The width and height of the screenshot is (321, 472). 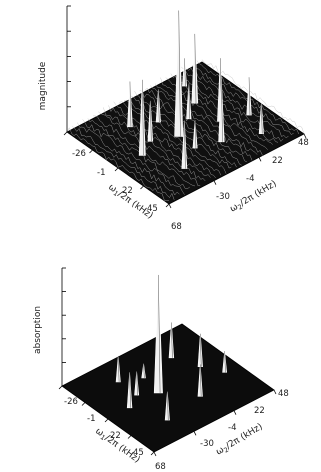 What do you see at coordinates (160, 467) in the screenshot?
I see `absorption-x-tick: 68` at bounding box center [160, 467].